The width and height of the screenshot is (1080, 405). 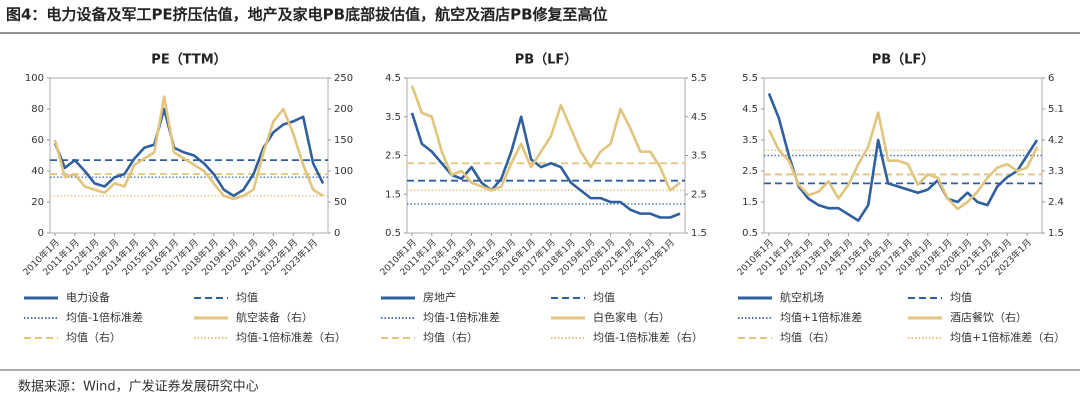 I want to click on y2-tick-label: 5.1, so click(x=1056, y=109).